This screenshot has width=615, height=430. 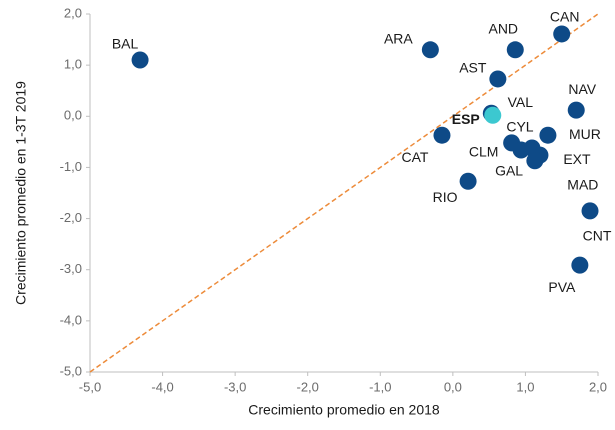 What do you see at coordinates (71, 217) in the screenshot?
I see `y-tick-label: -2,0` at bounding box center [71, 217].